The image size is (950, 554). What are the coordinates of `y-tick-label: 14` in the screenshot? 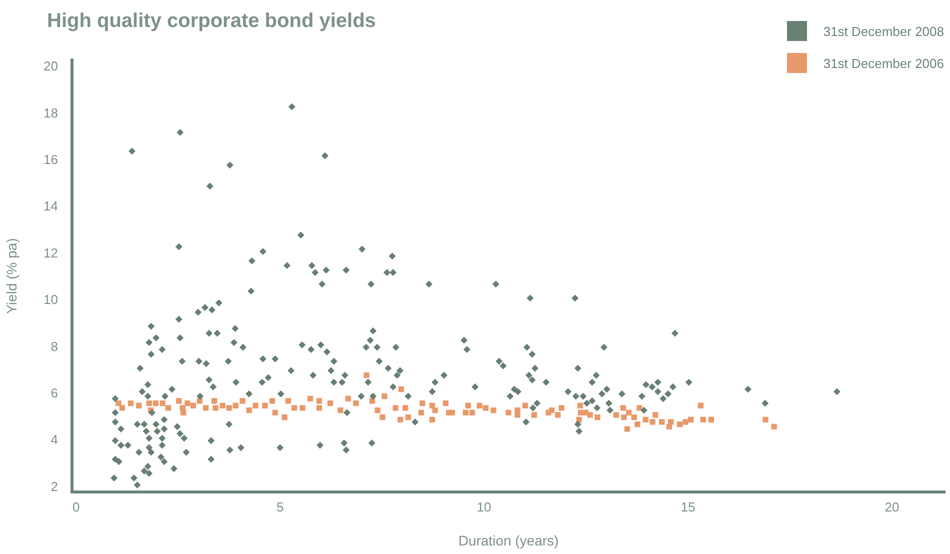 It's located at (51, 206).